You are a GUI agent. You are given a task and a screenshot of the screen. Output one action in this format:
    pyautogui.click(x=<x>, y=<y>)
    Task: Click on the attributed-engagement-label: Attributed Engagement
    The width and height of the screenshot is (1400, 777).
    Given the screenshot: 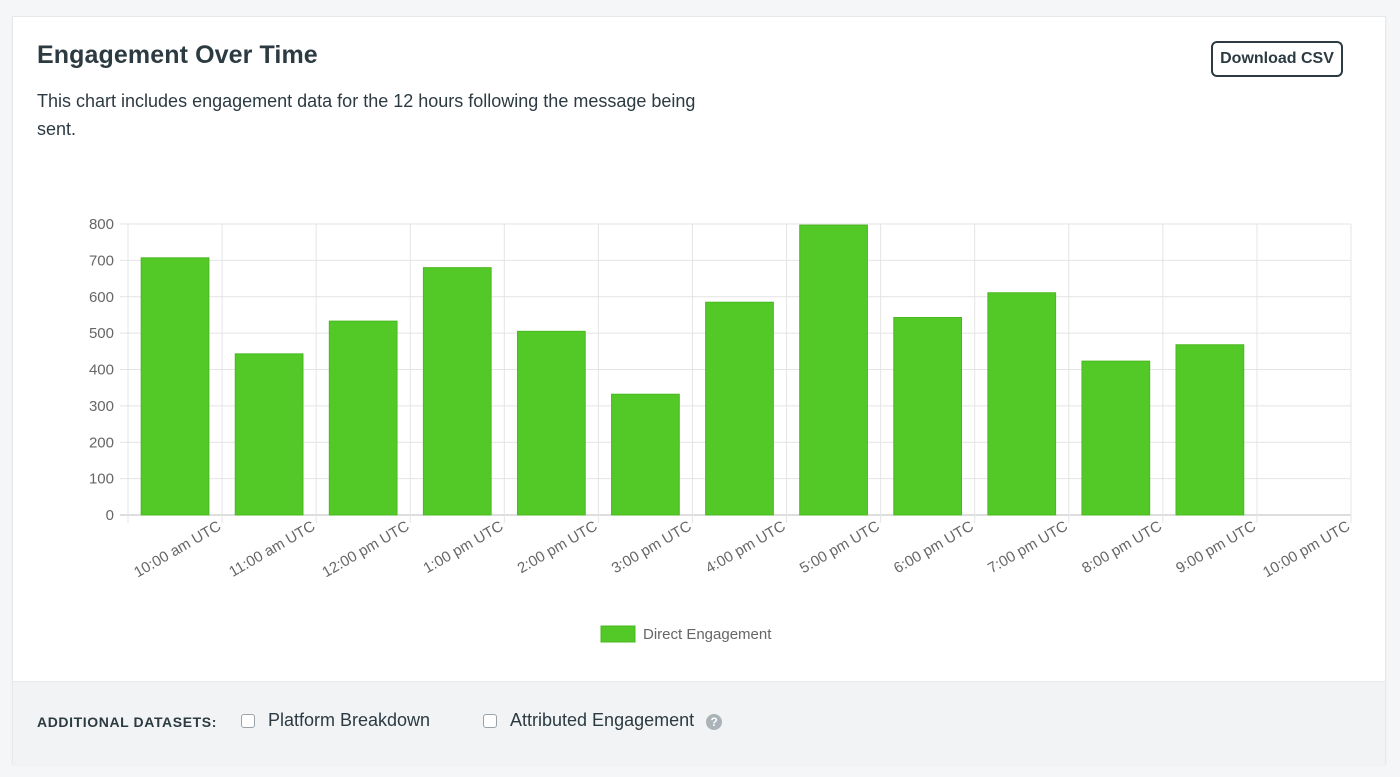 What is the action you would take?
    pyautogui.click(x=602, y=720)
    